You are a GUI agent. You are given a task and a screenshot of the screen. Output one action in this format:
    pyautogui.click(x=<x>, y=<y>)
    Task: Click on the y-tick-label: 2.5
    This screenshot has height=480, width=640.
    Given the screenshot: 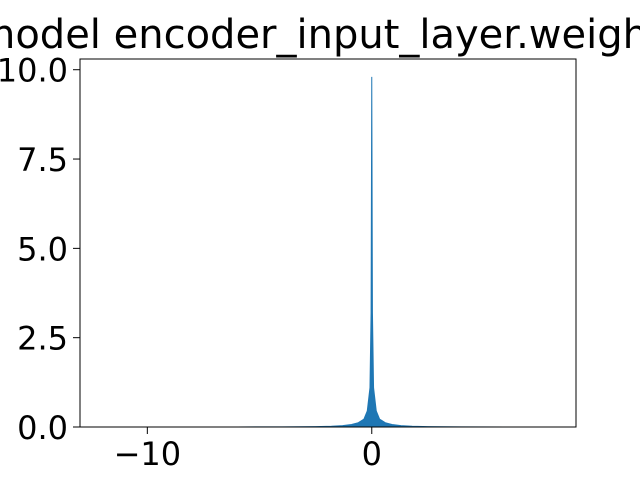 What is the action you would take?
    pyautogui.click(x=42, y=339)
    